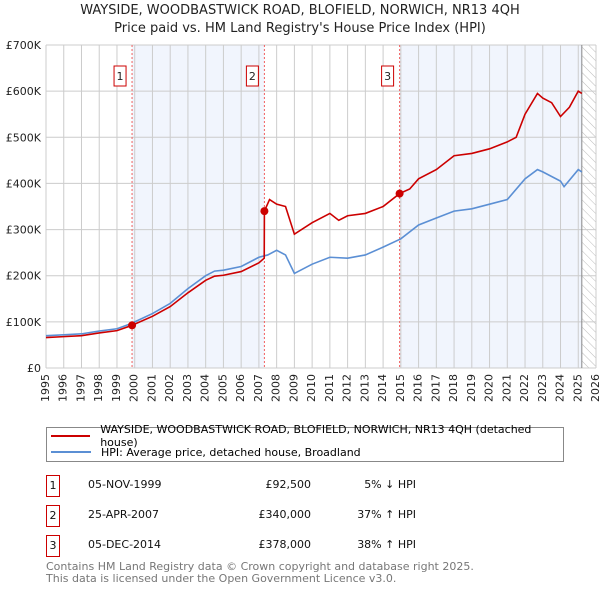 The width and height of the screenshot is (600, 590). I want to click on y-tick-label: £0, so click(34, 368).